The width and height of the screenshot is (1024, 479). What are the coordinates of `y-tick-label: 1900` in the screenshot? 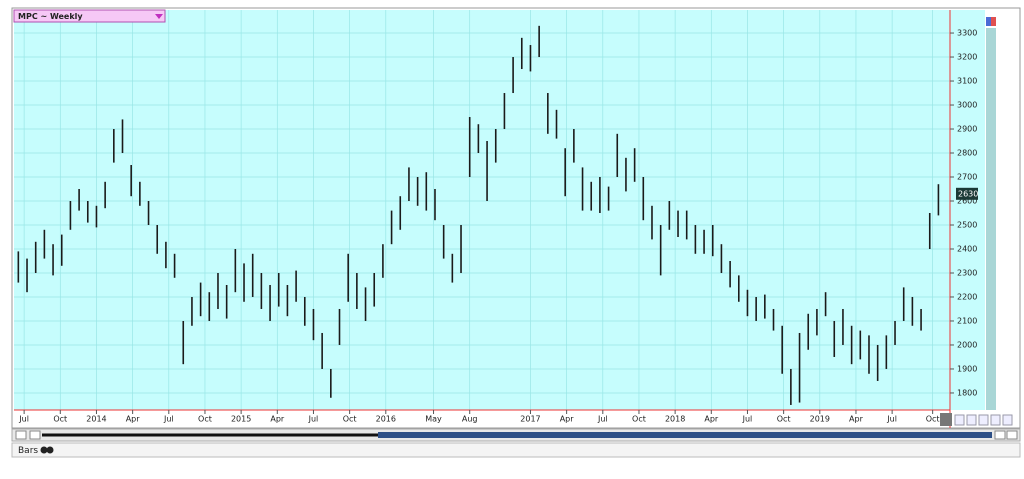 It's located at (967, 368).